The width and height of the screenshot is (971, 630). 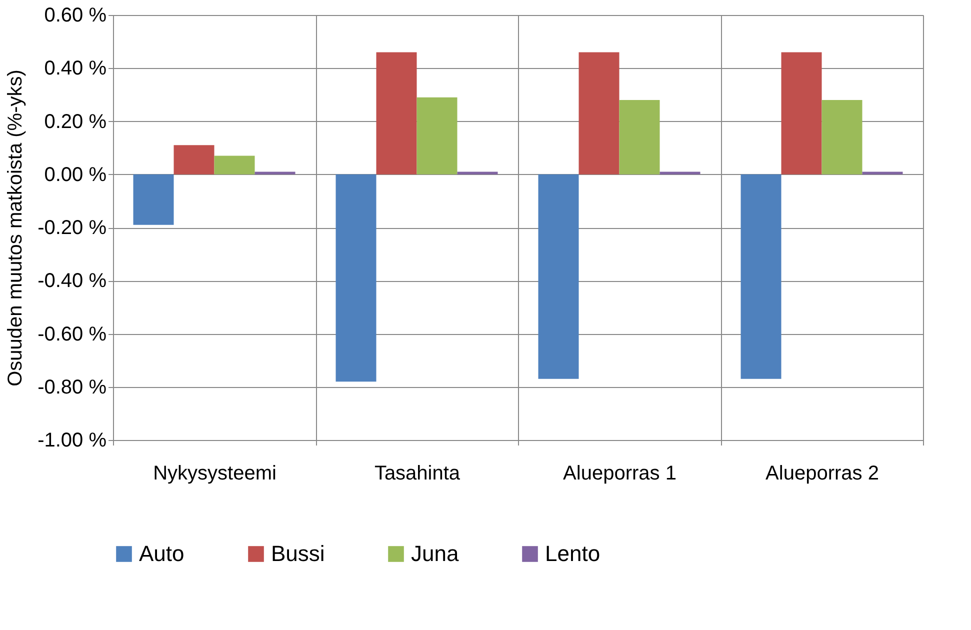 I want to click on x-tick-label: Alueporras 1, so click(x=619, y=473).